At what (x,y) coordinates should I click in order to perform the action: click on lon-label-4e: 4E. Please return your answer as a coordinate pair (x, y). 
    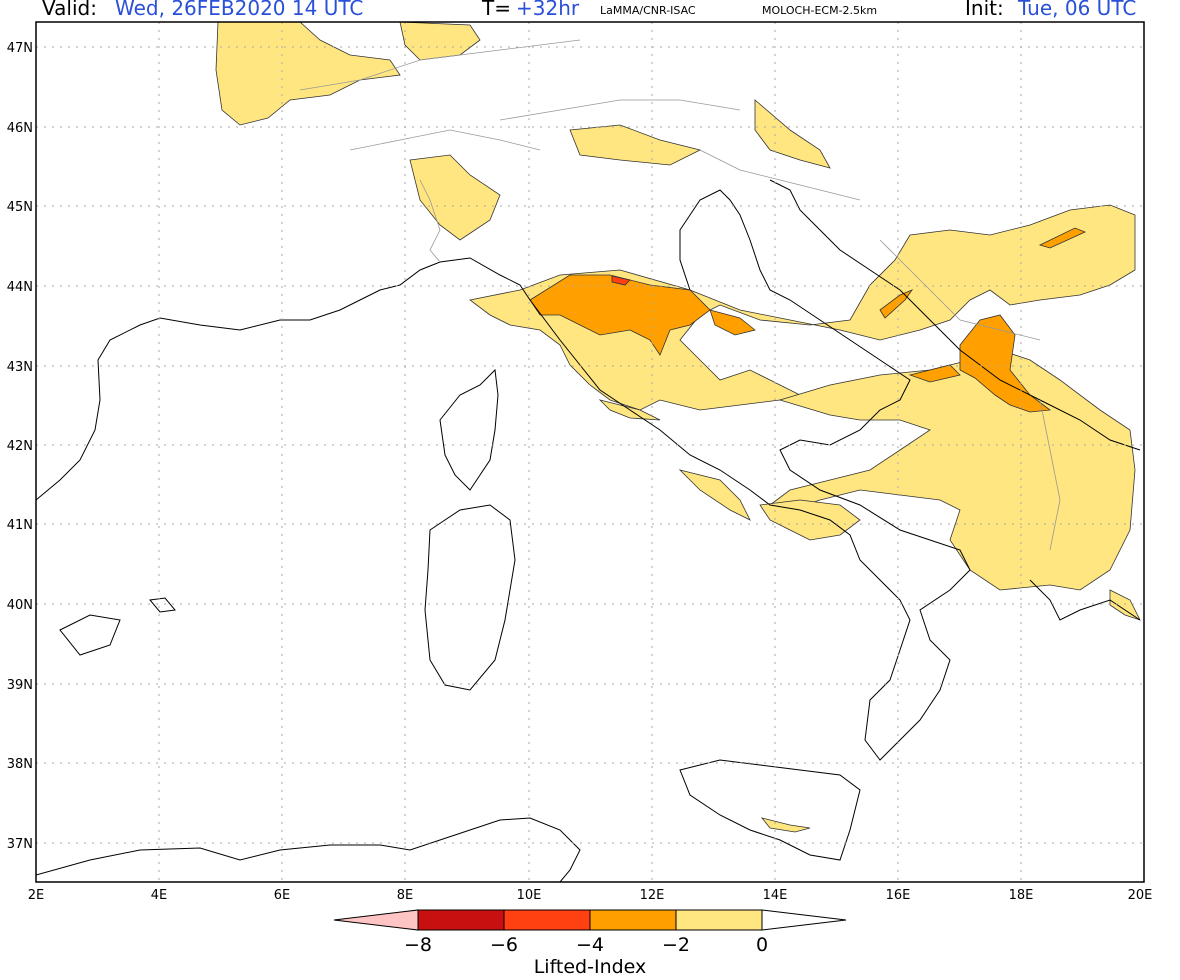
    Looking at the image, I should click on (159, 895).